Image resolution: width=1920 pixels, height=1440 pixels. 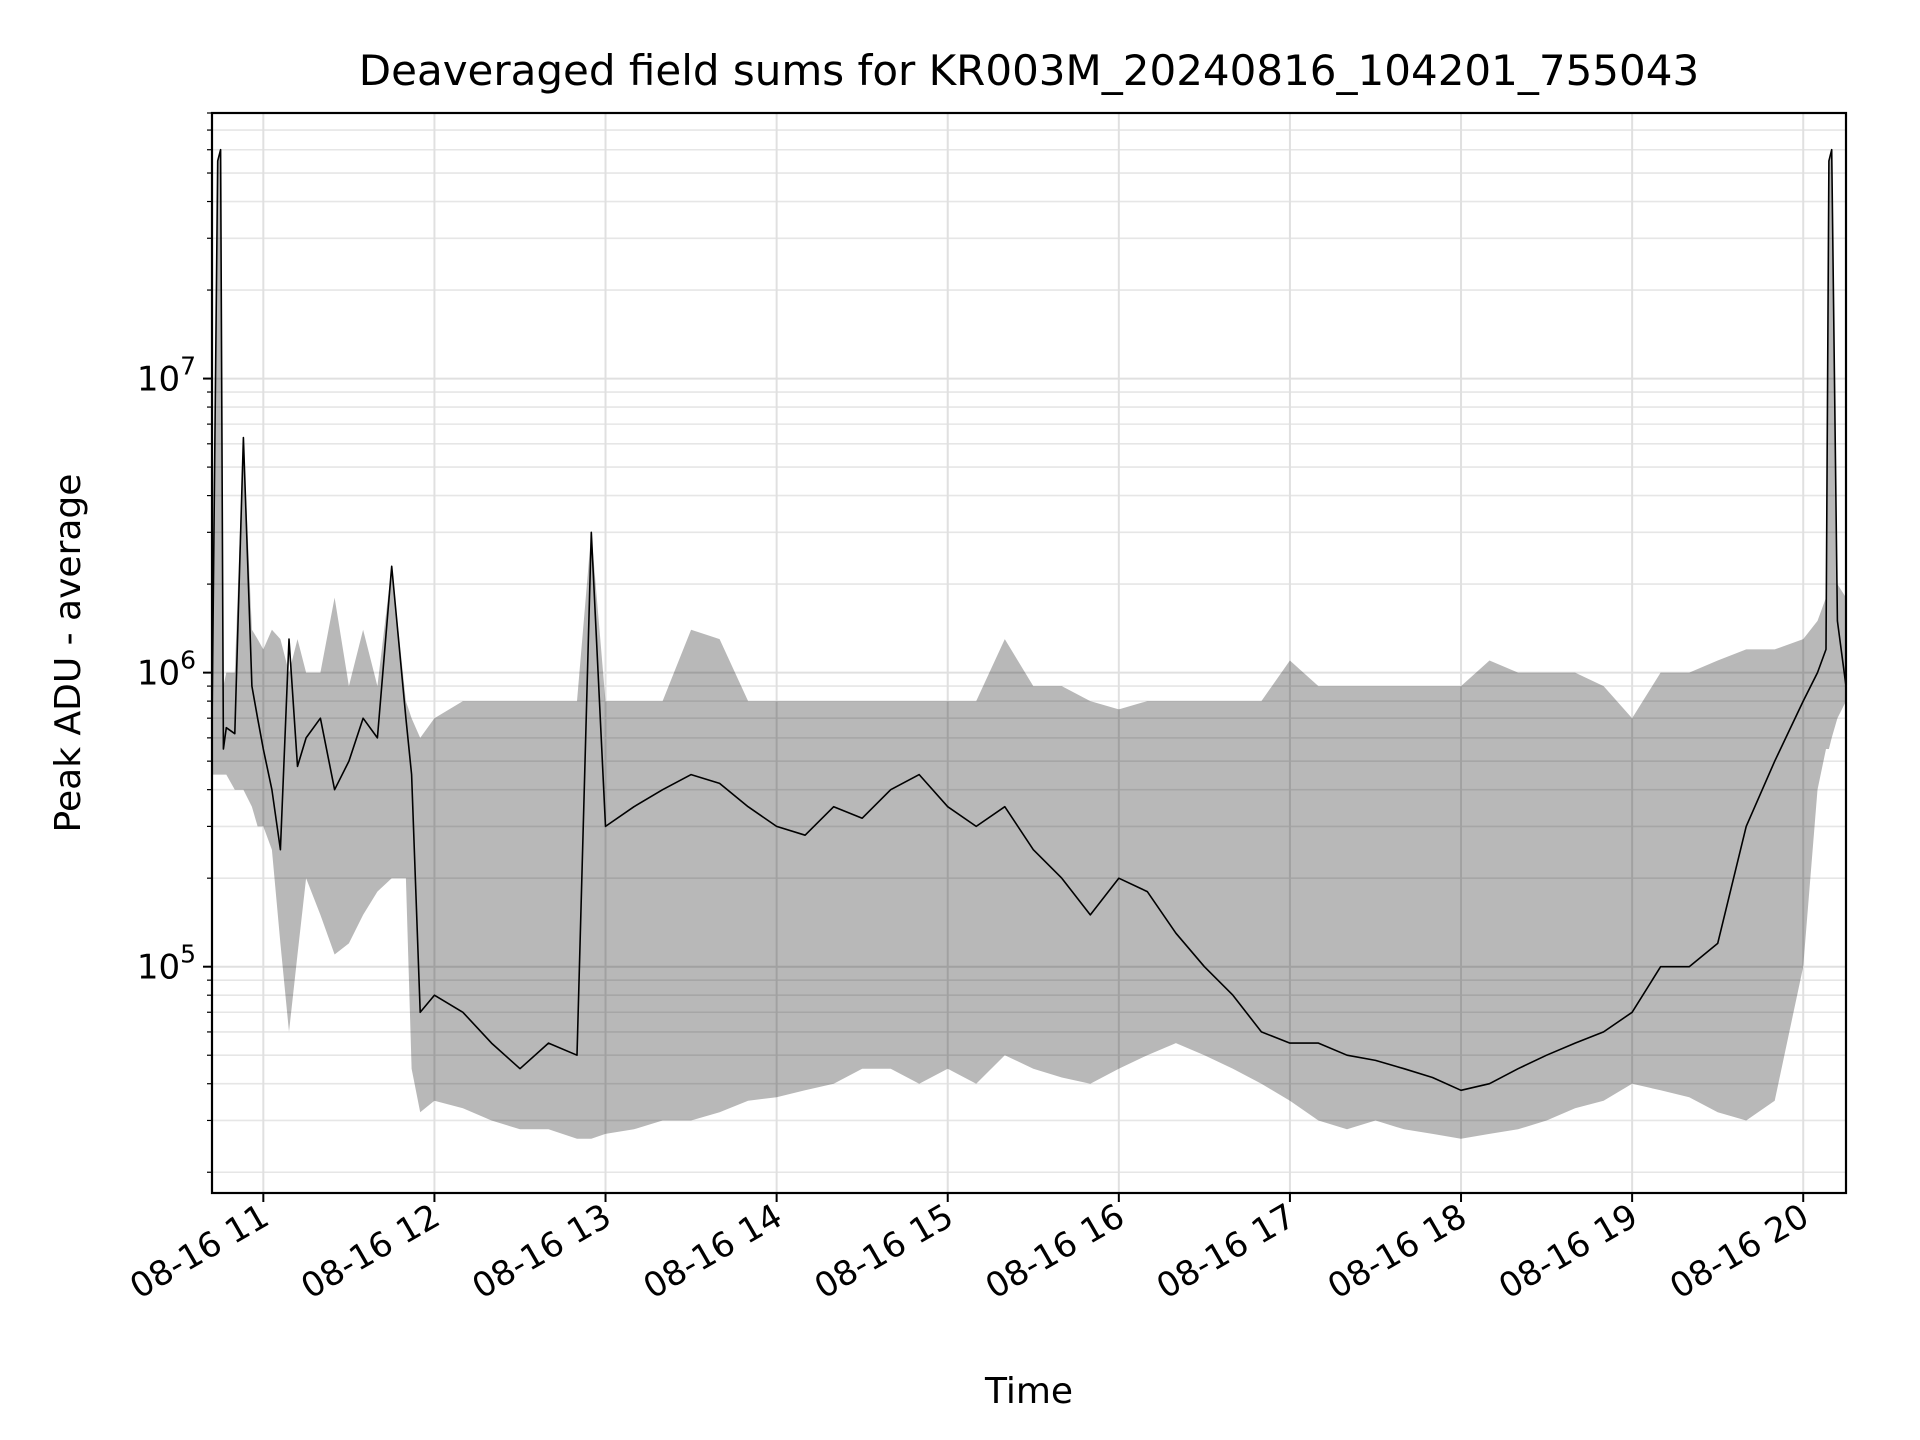 I want to click on y-axis-label: Peak ADU - average, so click(x=68, y=653).